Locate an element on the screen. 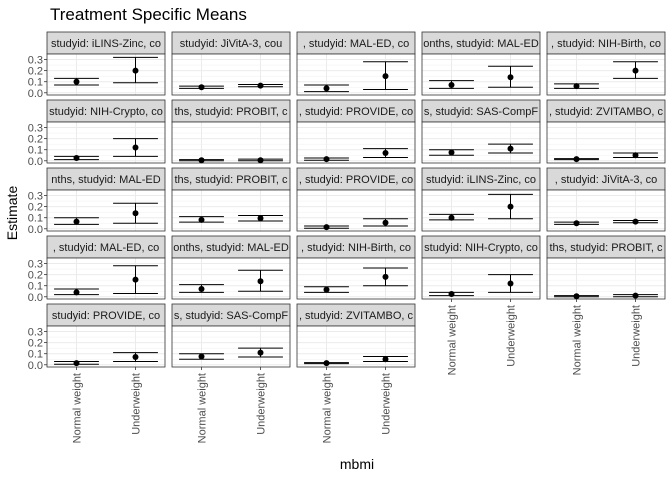 This screenshot has height=480, width=672. facet-panel: , studyid: JiVitA-3, co is located at coordinates (606, 199).